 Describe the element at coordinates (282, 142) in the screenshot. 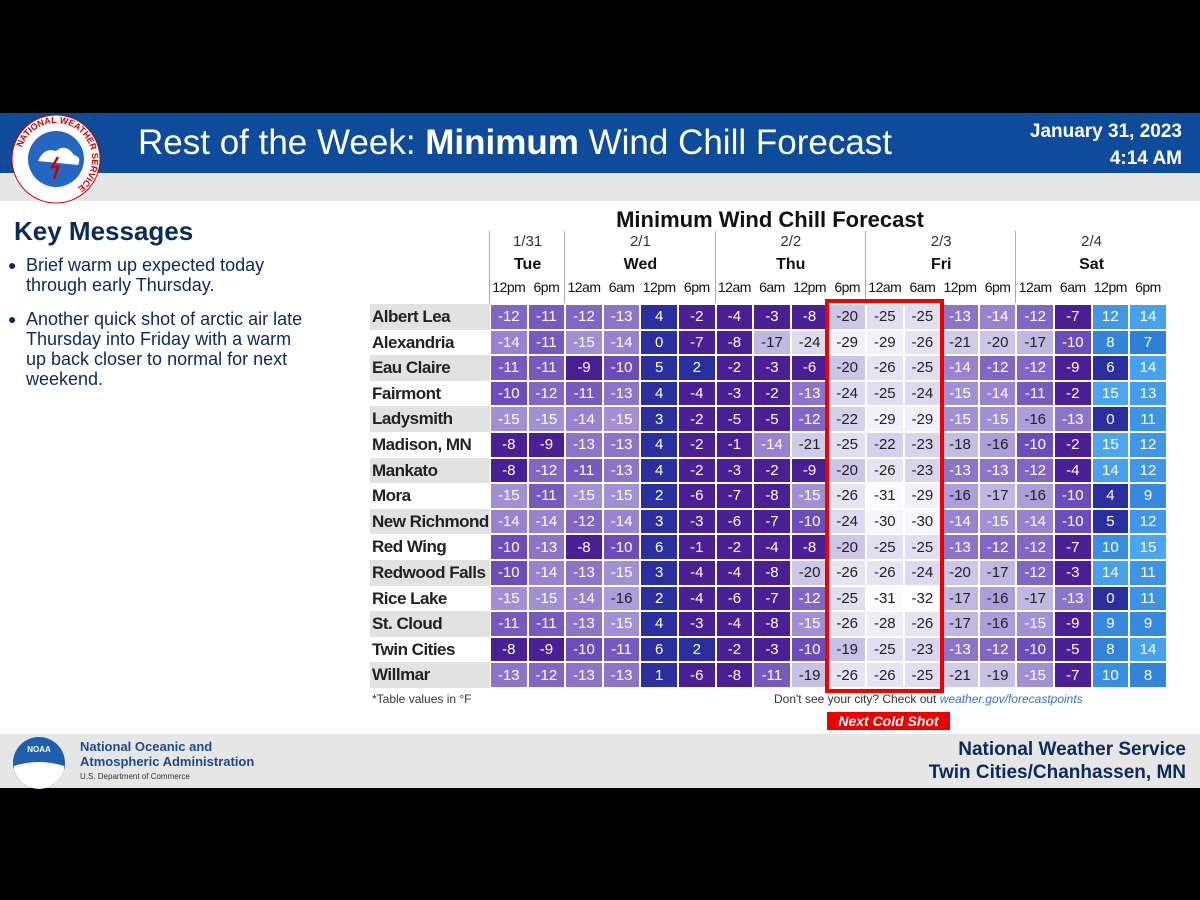

I see `title-prefix: Rest of the Week:` at that location.